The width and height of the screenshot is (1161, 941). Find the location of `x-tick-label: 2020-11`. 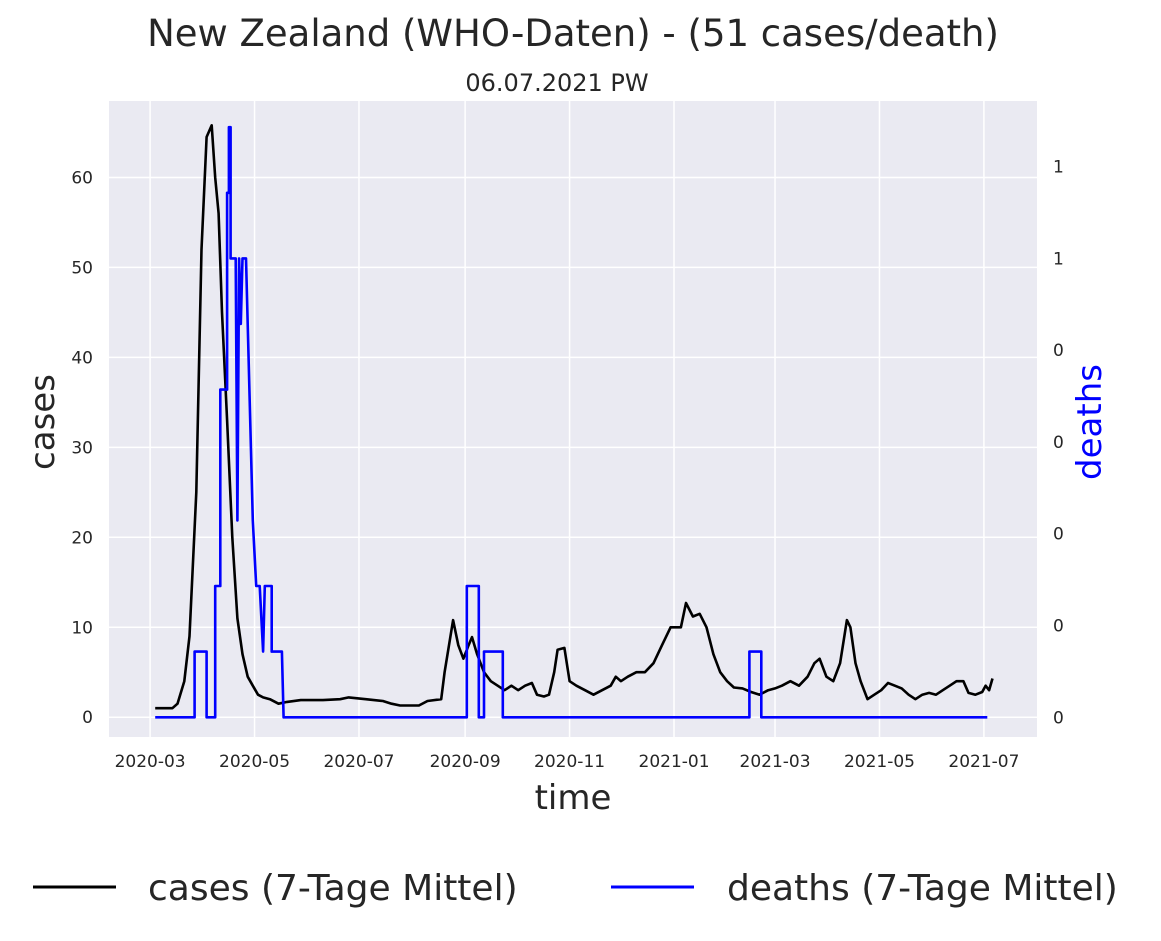

x-tick-label: 2020-11 is located at coordinates (569, 762).